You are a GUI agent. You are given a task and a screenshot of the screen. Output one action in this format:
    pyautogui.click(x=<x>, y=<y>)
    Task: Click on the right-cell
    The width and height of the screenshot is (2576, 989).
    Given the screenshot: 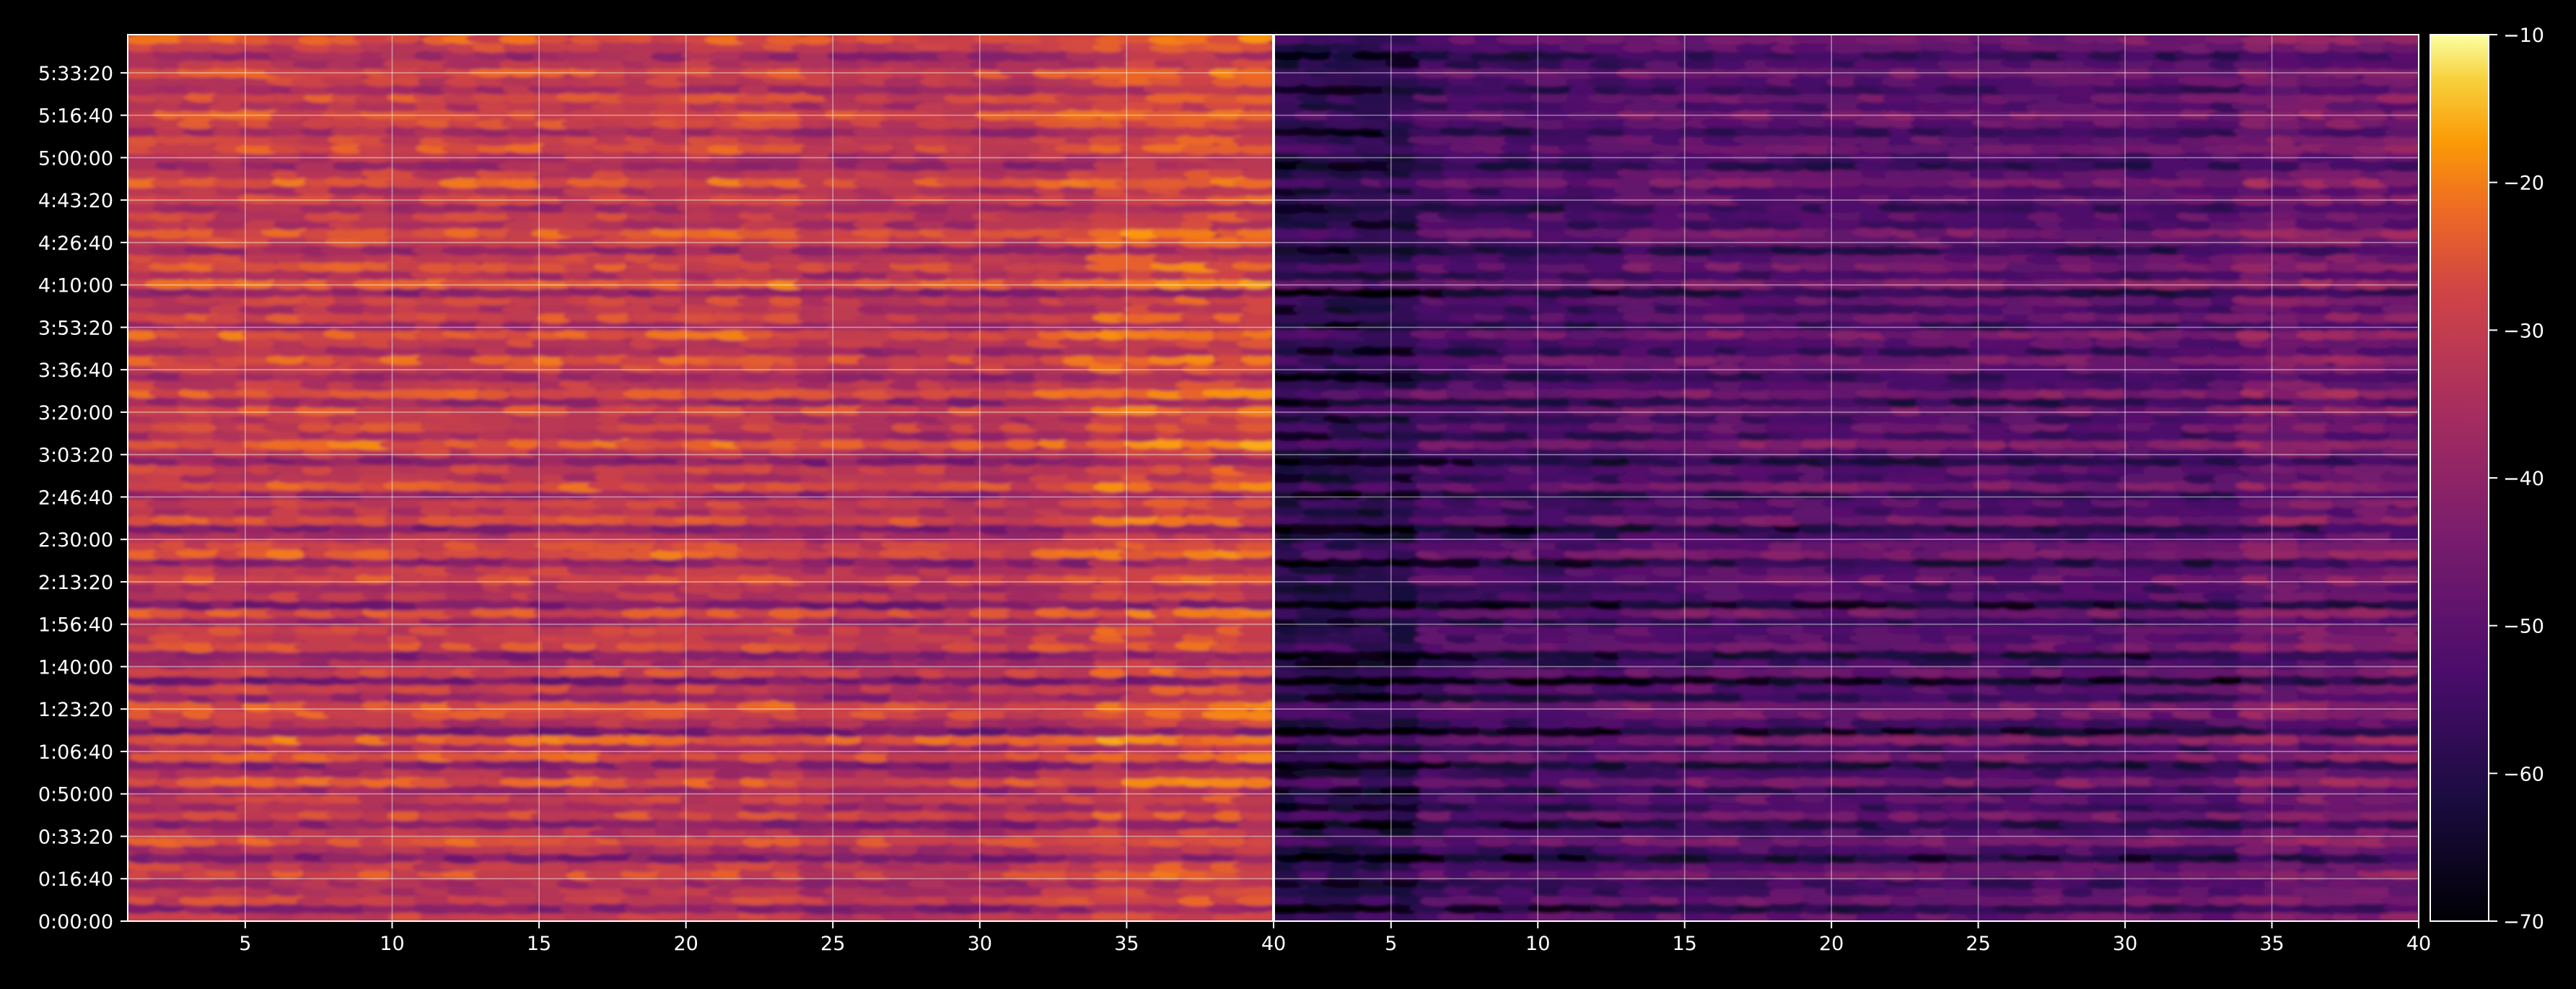 What is the action you would take?
    pyautogui.click(x=1579, y=867)
    